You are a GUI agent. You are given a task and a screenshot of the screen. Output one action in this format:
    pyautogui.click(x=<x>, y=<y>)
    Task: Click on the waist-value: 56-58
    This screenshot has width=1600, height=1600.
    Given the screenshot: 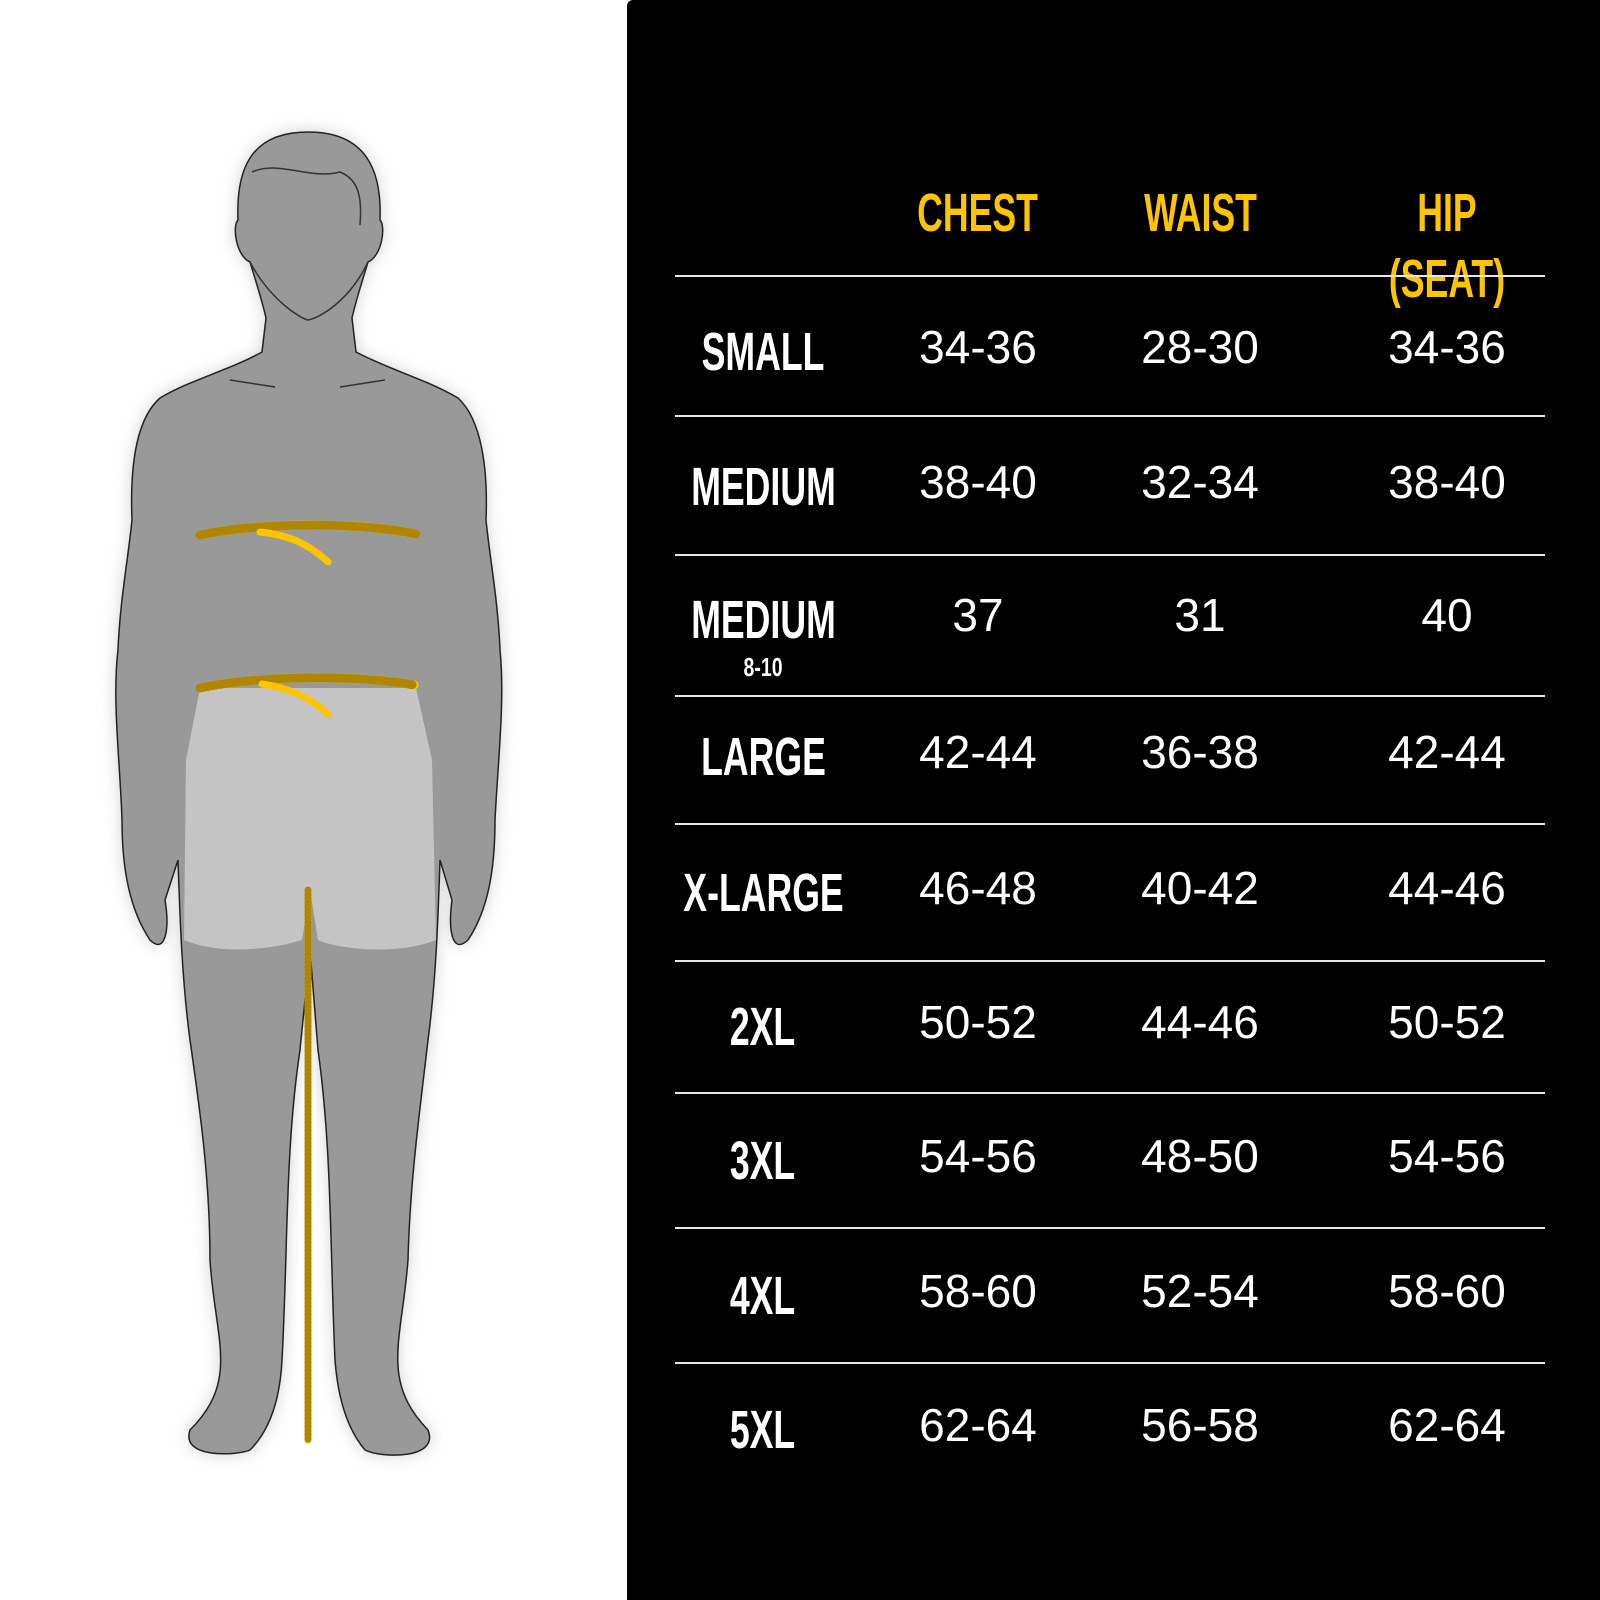 What is the action you would take?
    pyautogui.click(x=1200, y=1425)
    